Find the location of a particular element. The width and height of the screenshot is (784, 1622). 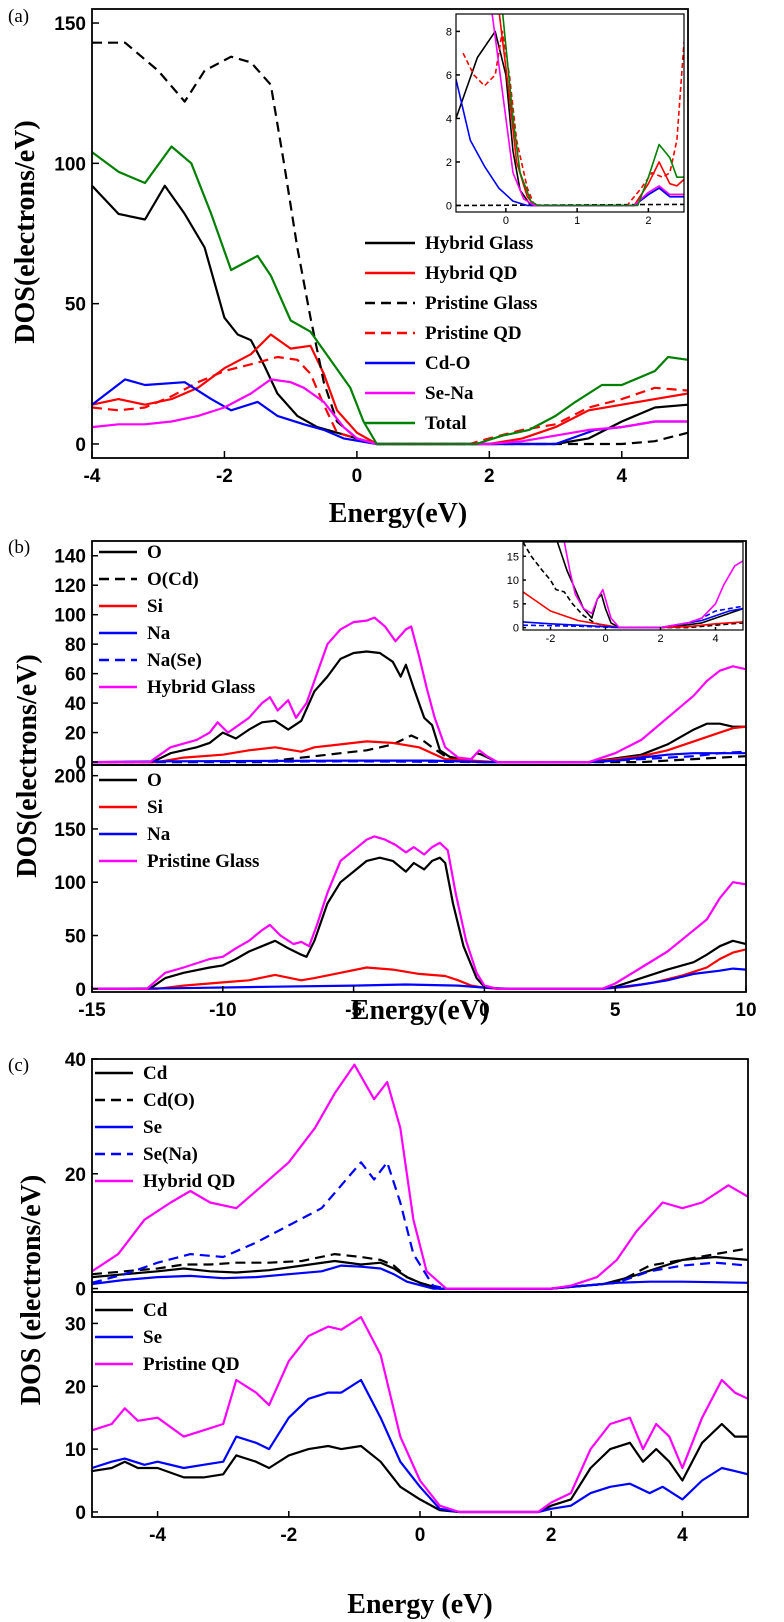

legend-label-hybrid-glass: Hybrid Glass is located at coordinates (201, 687).